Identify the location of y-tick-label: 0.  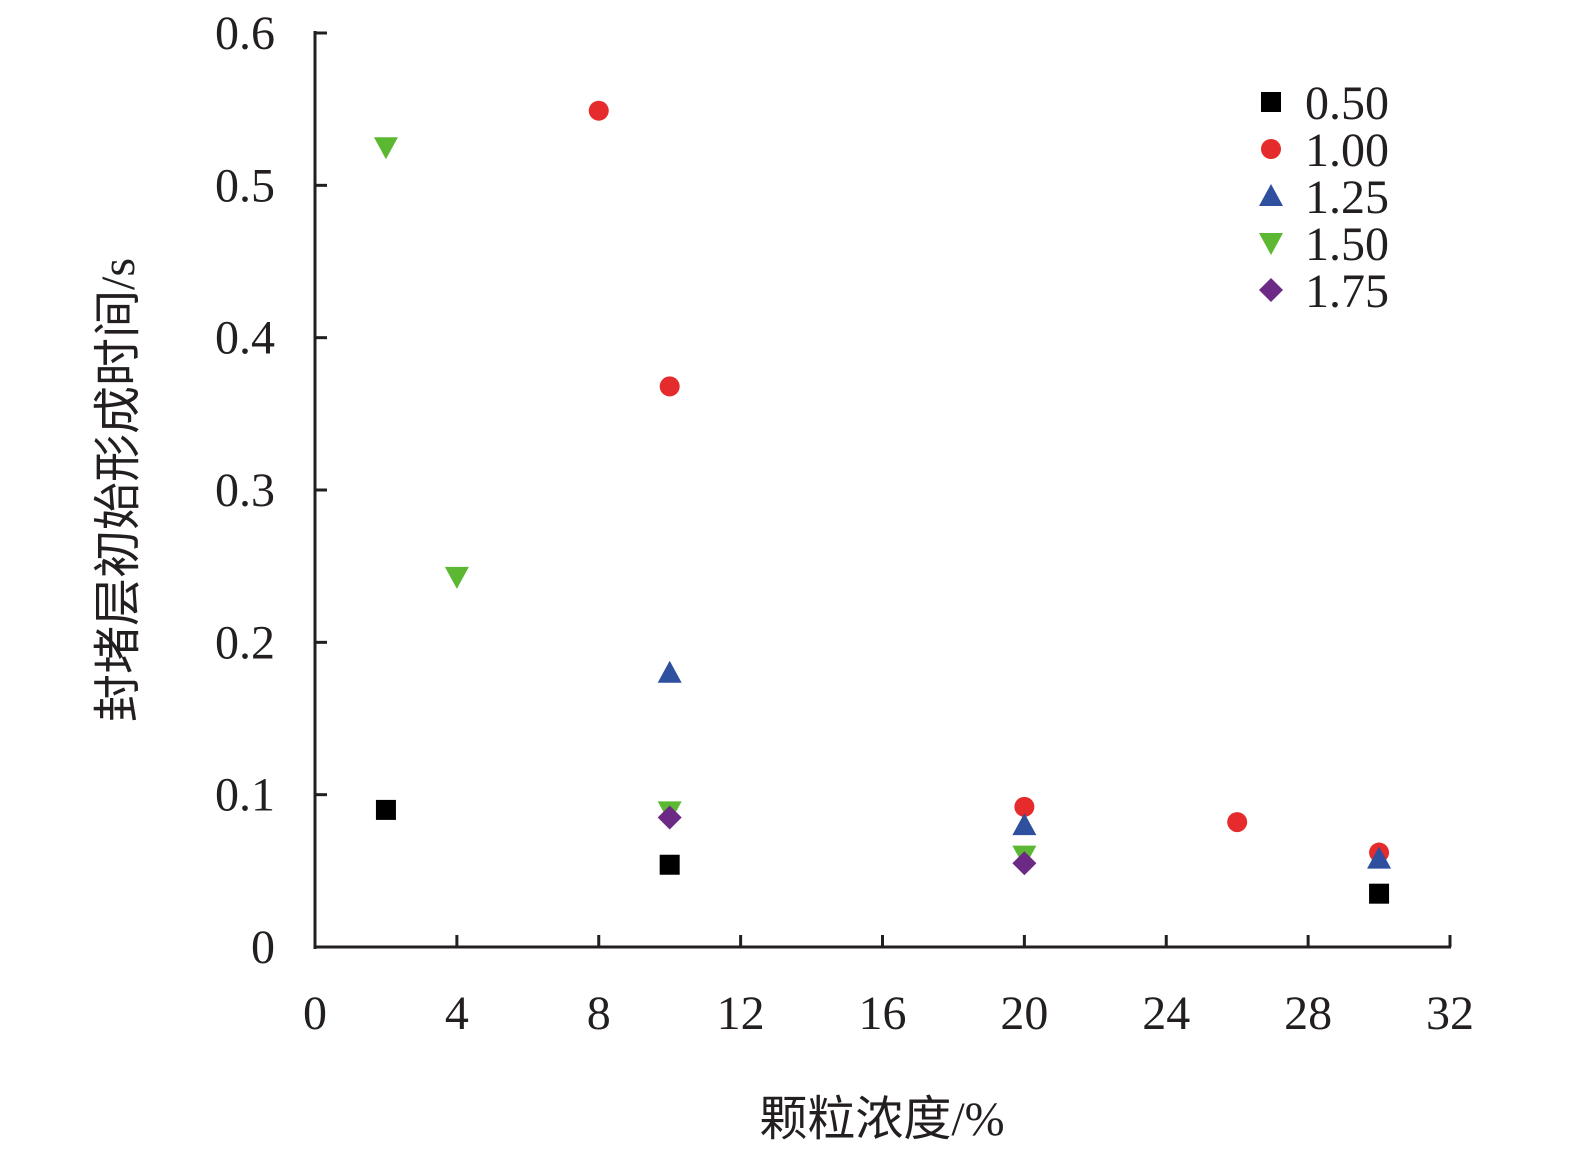
(263, 947).